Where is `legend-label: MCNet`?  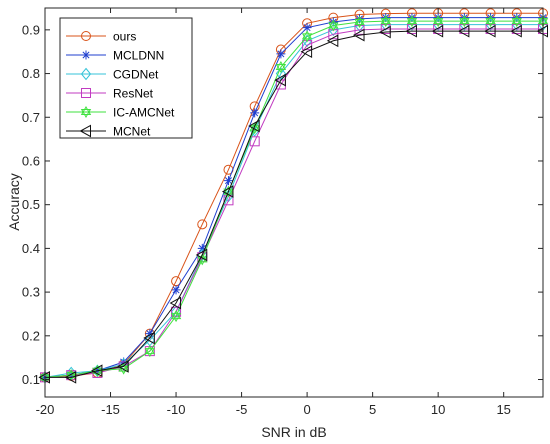 legend-label: MCNet is located at coordinates (132, 132).